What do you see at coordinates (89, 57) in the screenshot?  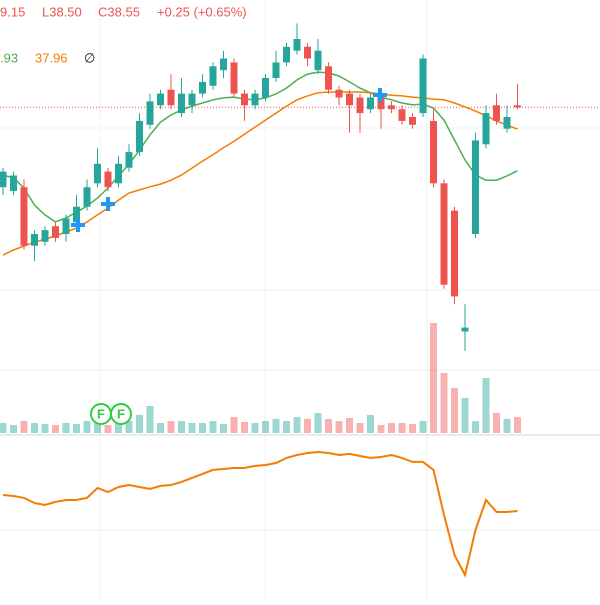 I see `legend-symbol: ∅` at bounding box center [89, 57].